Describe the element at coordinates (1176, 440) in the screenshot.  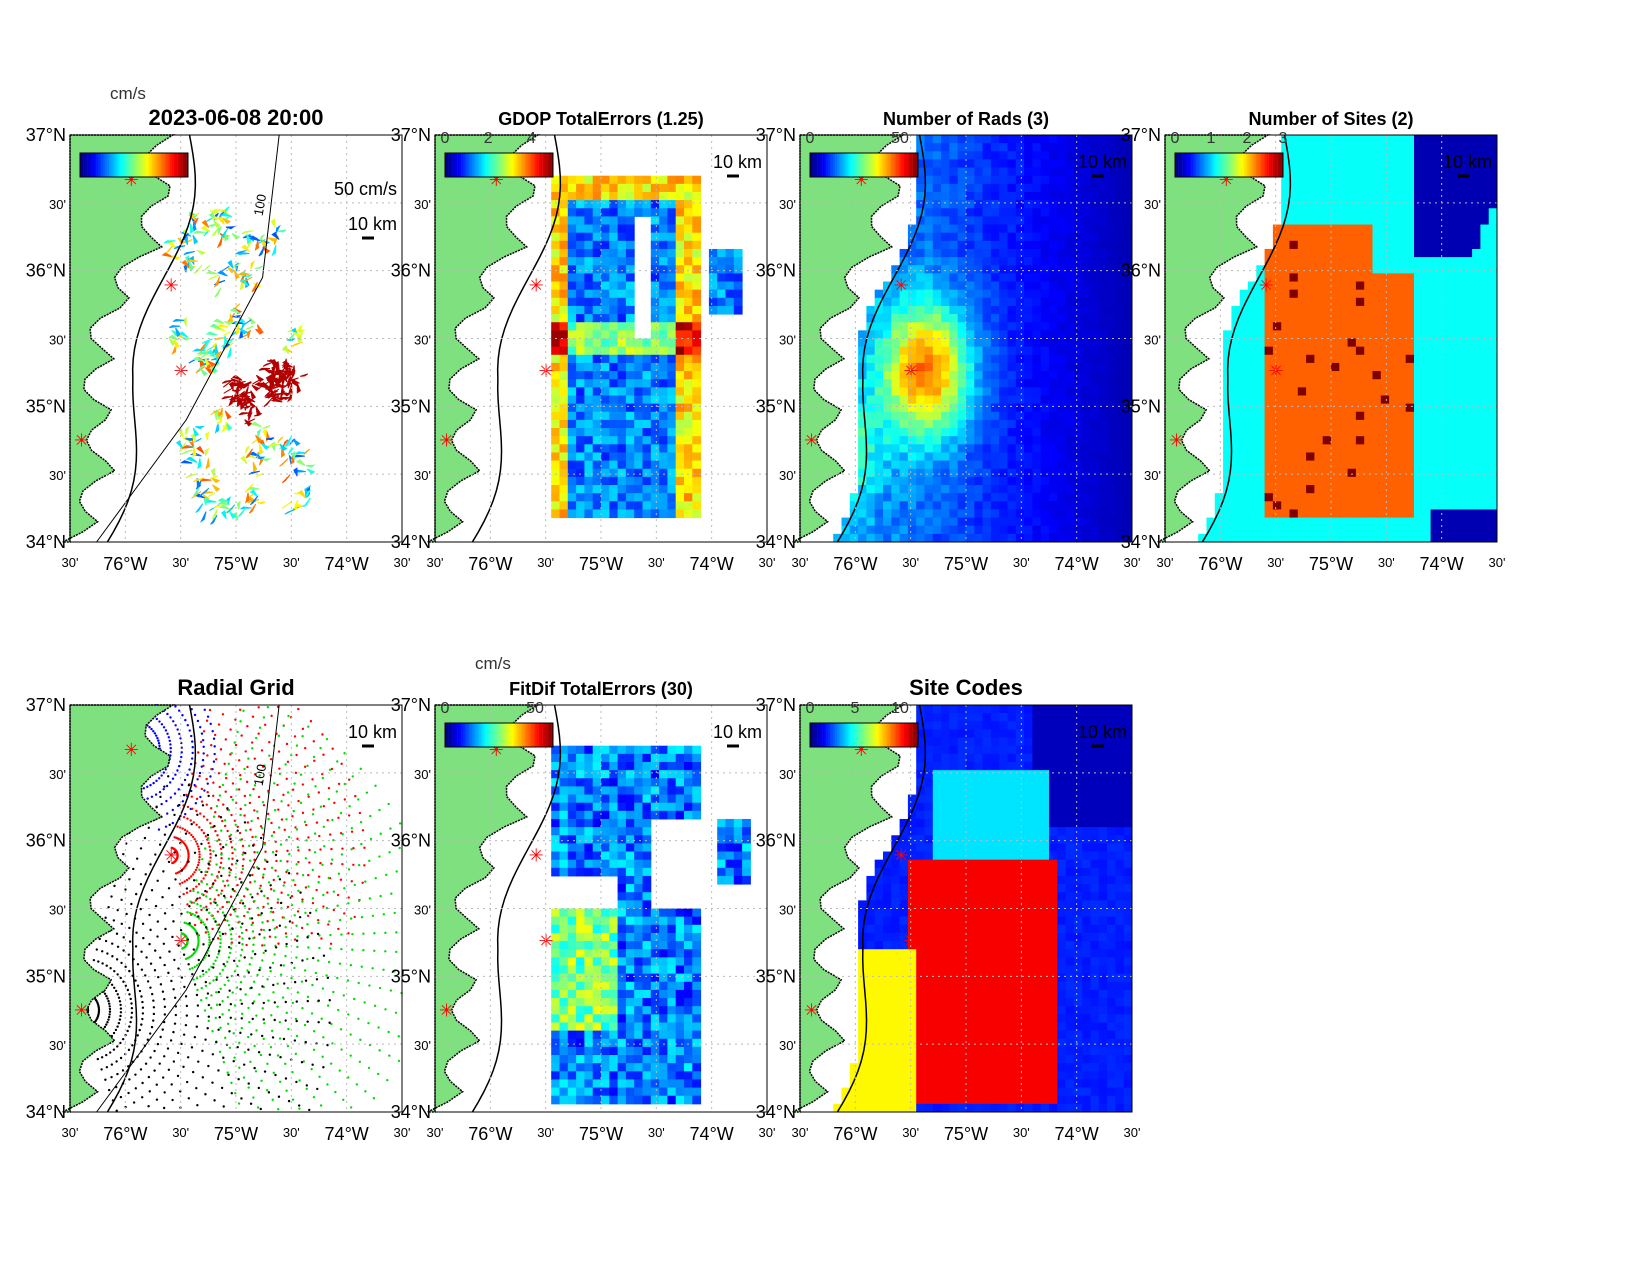
I see `site-marker-icon: ✳` at that location.